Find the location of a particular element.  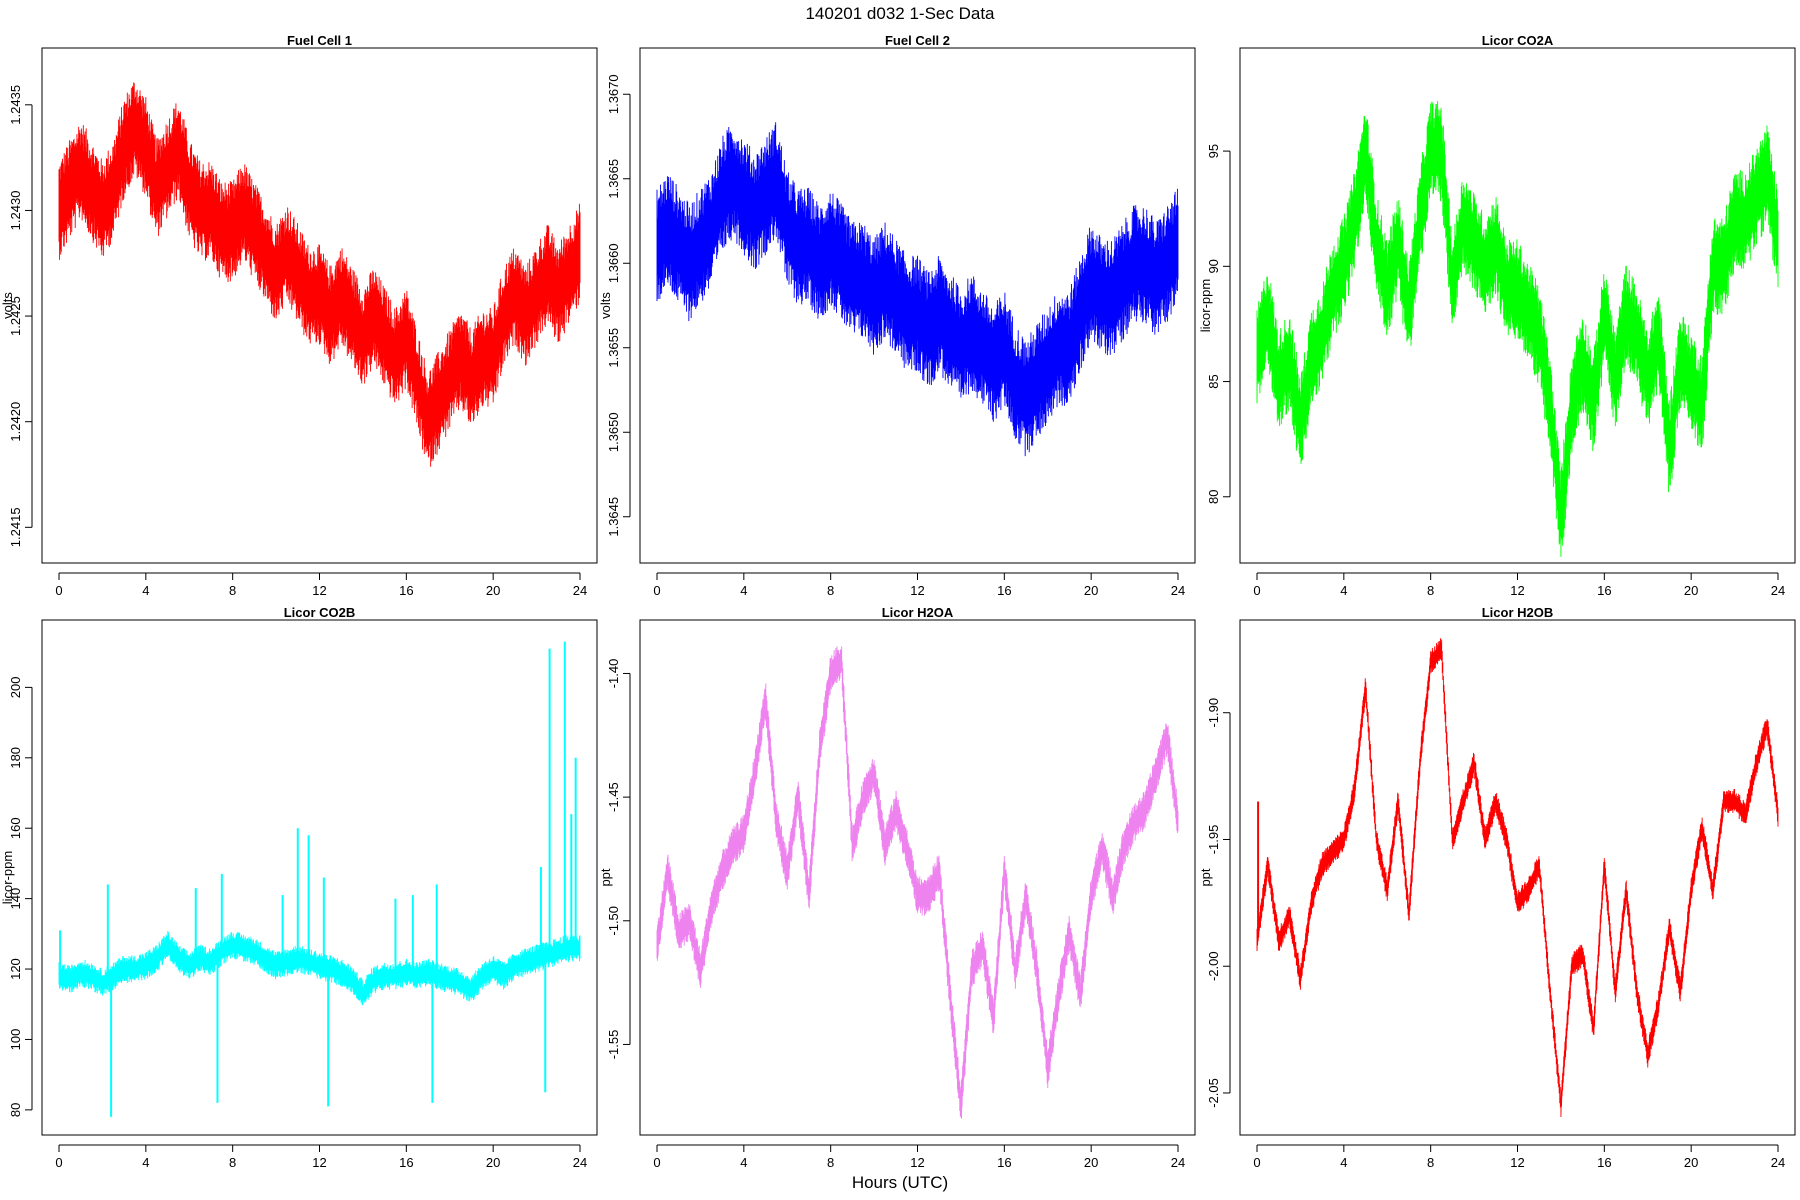

y-tick-label: 1.2420 is located at coordinates (15, 422).